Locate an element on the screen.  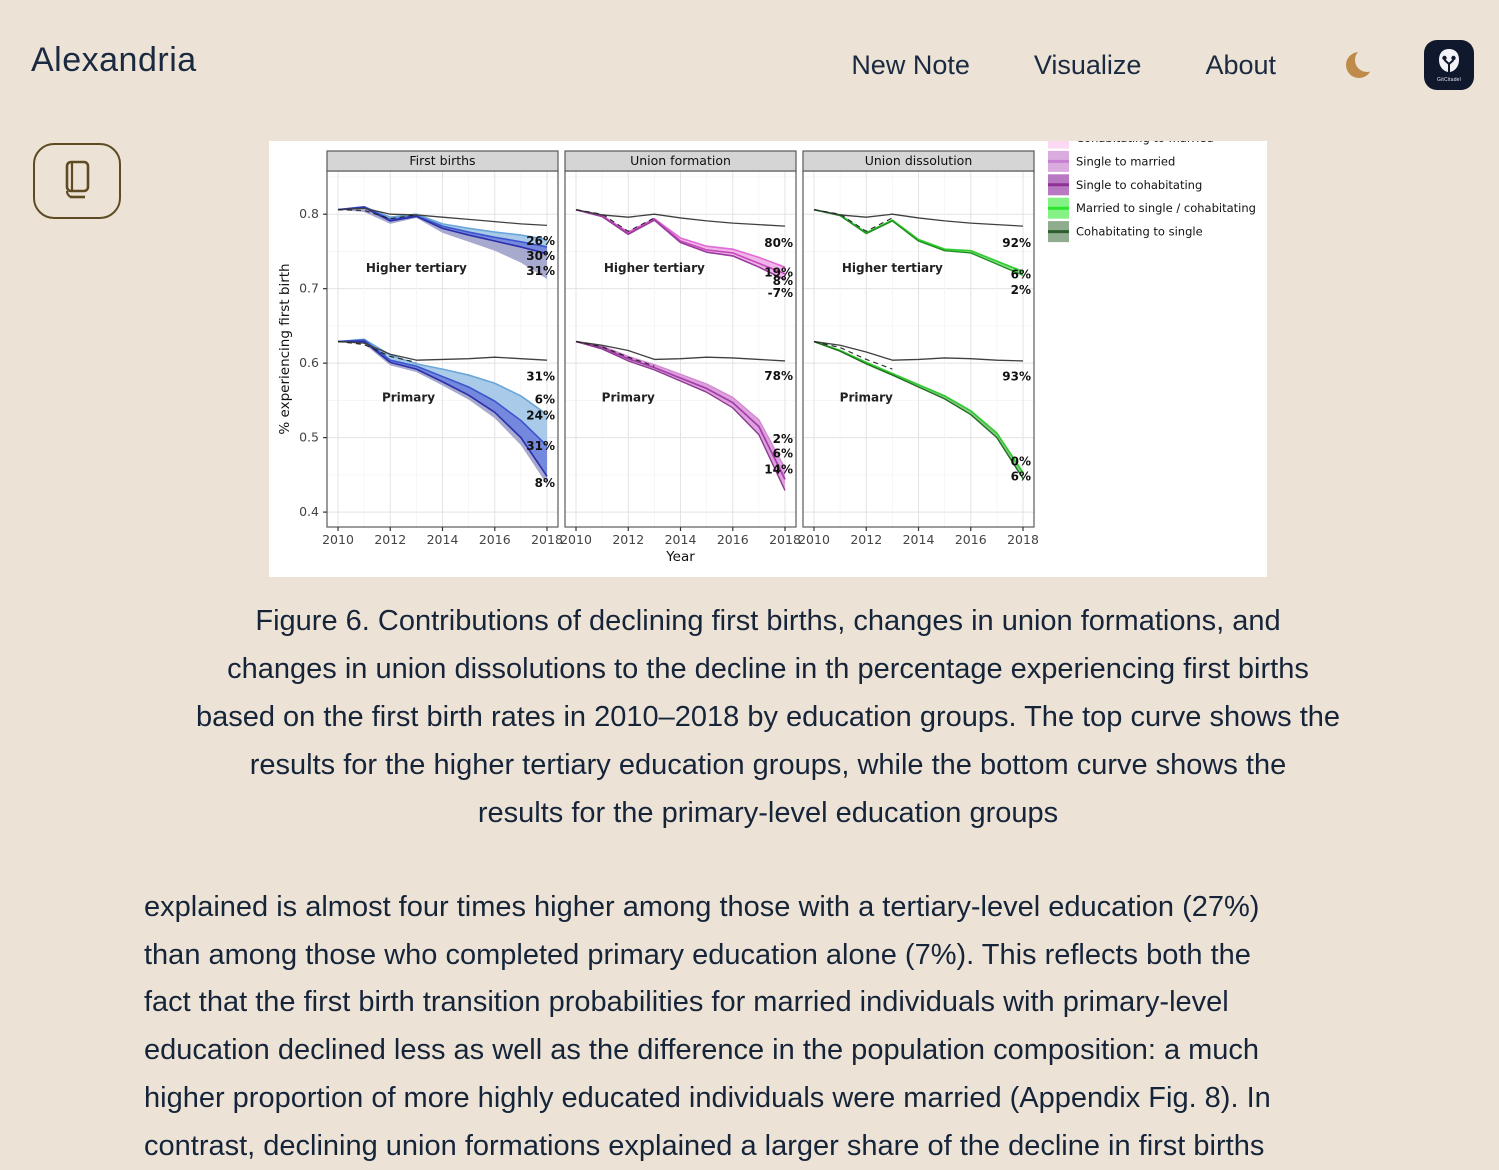
svg-text: 92% is located at coordinates (1016, 243).